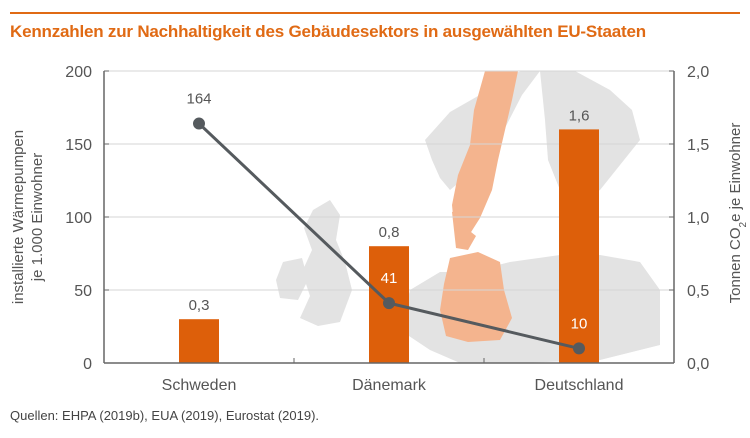  What do you see at coordinates (389, 385) in the screenshot?
I see `x-category-label: Dänemark` at bounding box center [389, 385].